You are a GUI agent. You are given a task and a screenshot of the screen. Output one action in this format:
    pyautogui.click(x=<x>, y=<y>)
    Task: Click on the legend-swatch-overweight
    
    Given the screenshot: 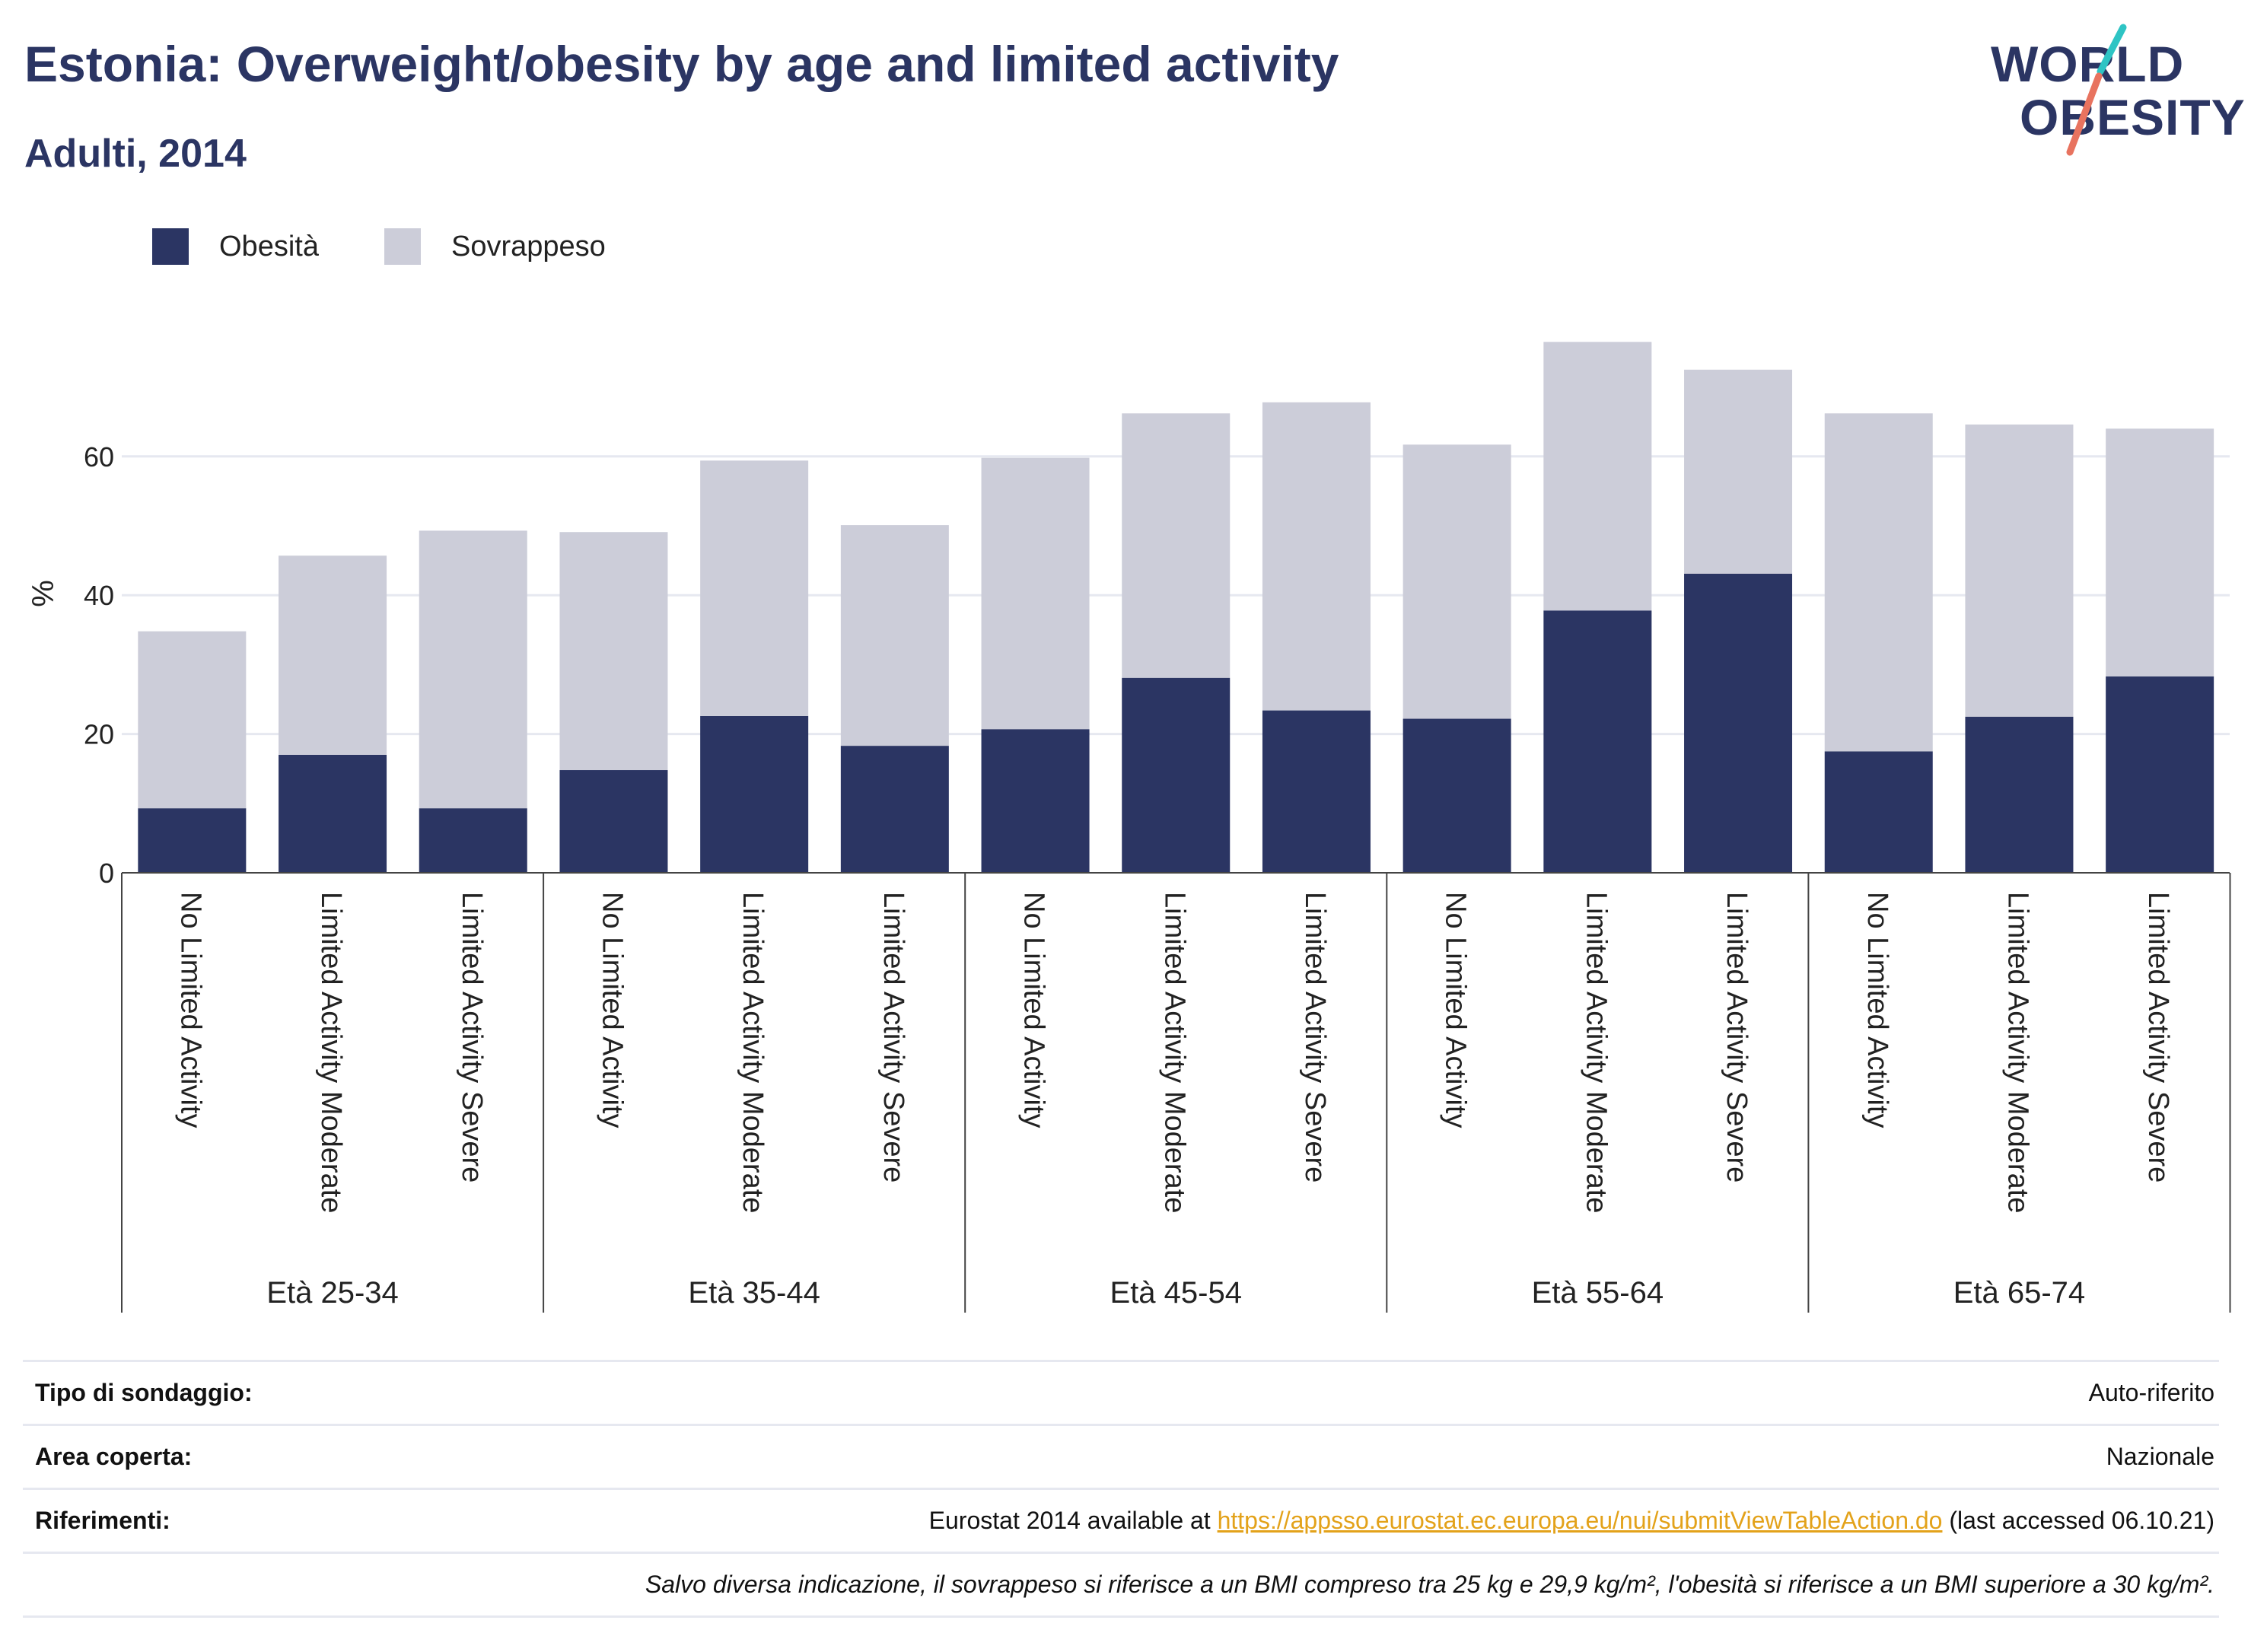 What is the action you would take?
    pyautogui.click(x=402, y=246)
    